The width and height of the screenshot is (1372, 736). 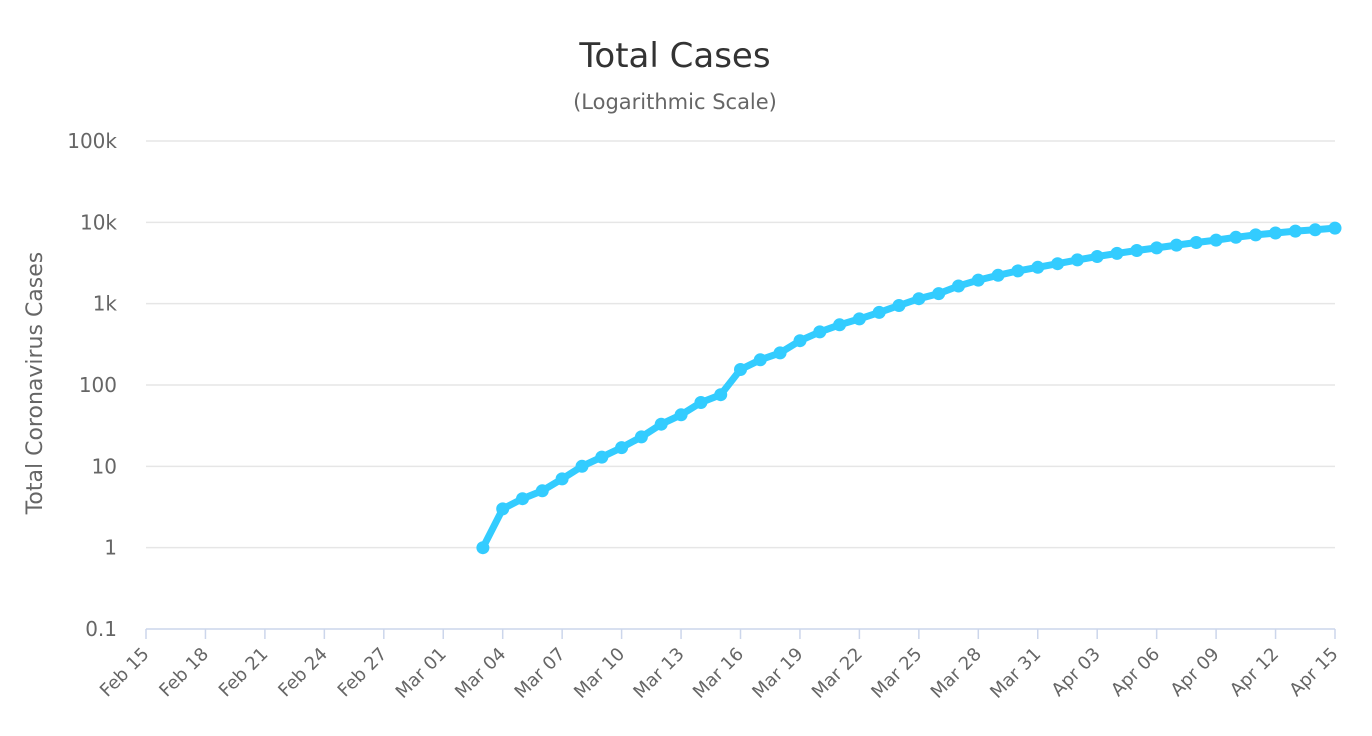 What do you see at coordinates (98, 385) in the screenshot?
I see `y-tick-label: 100` at bounding box center [98, 385].